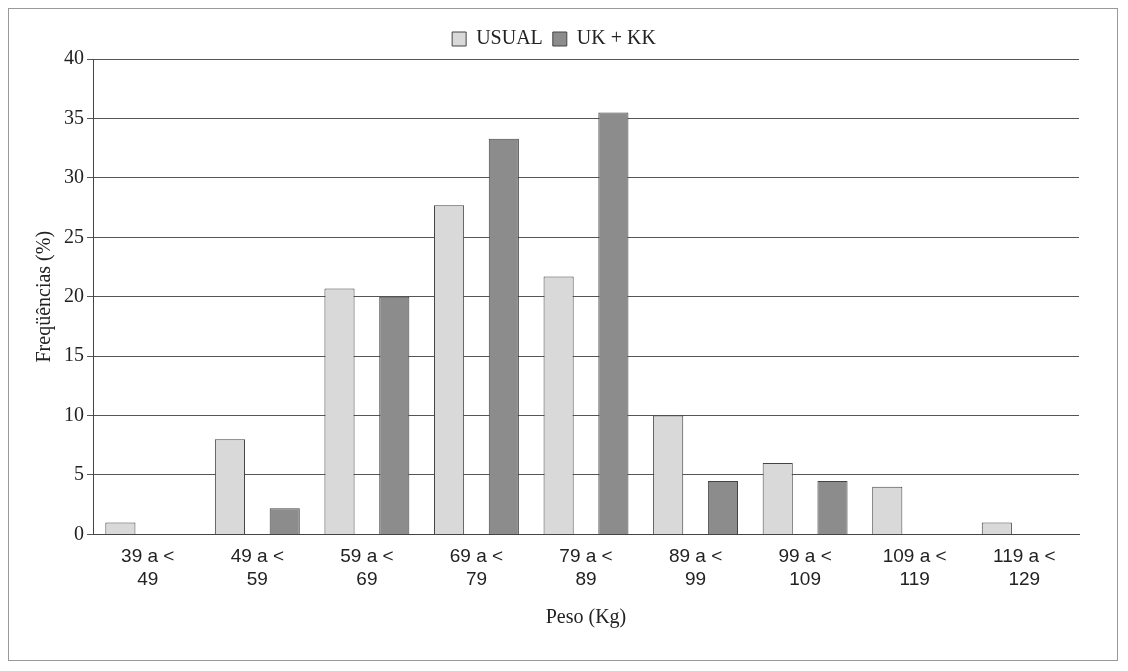 This screenshot has height=671, width=1128. Describe the element at coordinates (509, 37) in the screenshot. I see `legend-label: USUAL` at that location.